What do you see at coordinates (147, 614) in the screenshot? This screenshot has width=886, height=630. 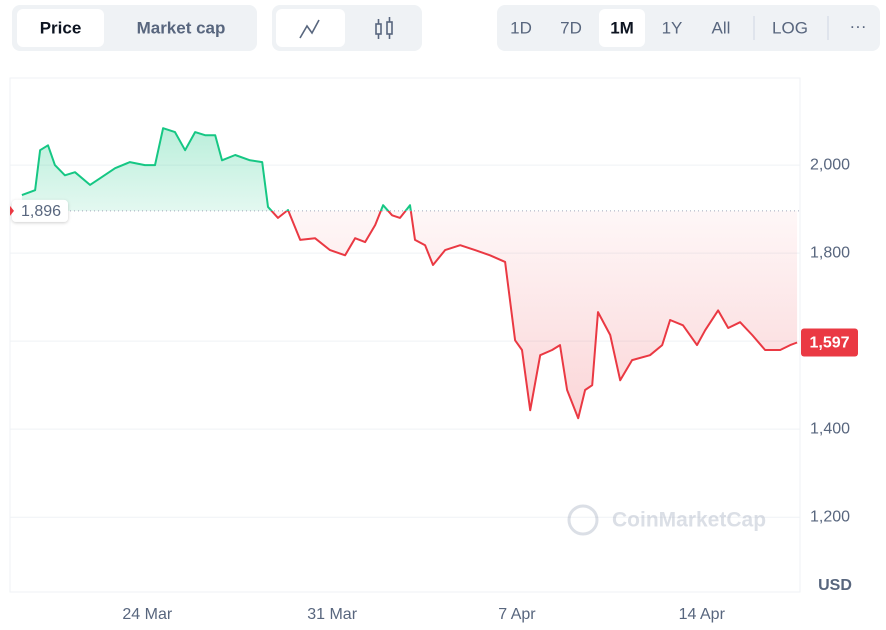 I see `x-tick-label: 24 Mar` at bounding box center [147, 614].